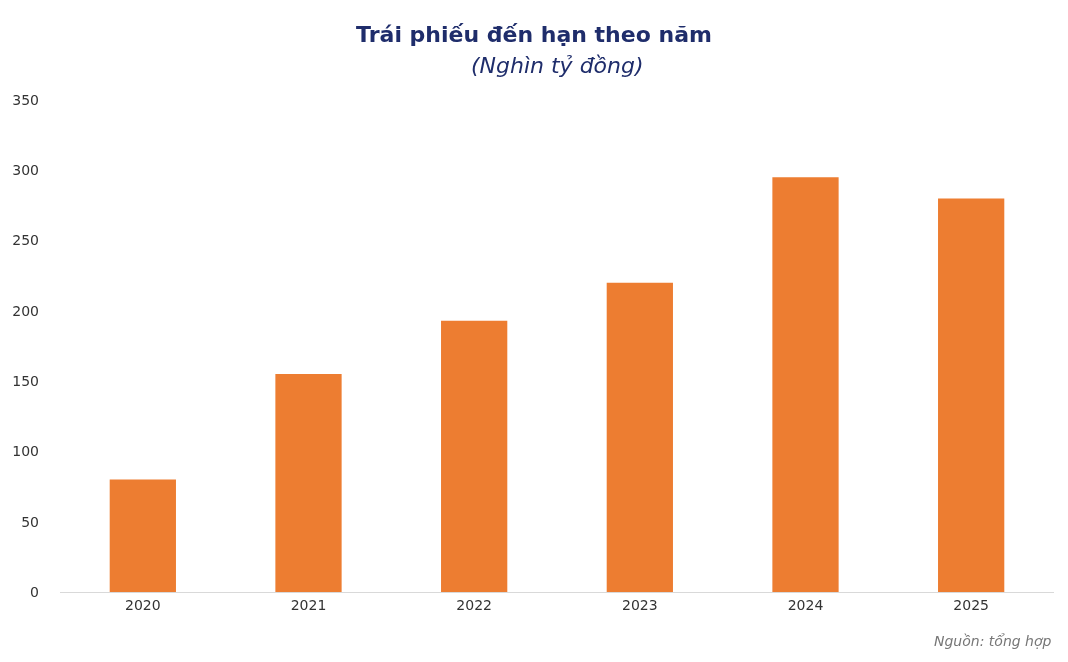 This screenshot has height=662, width=1068. What do you see at coordinates (557, 65) in the screenshot?
I see `chart-subtitle: (Nghìn tỷ đồng)` at bounding box center [557, 65].